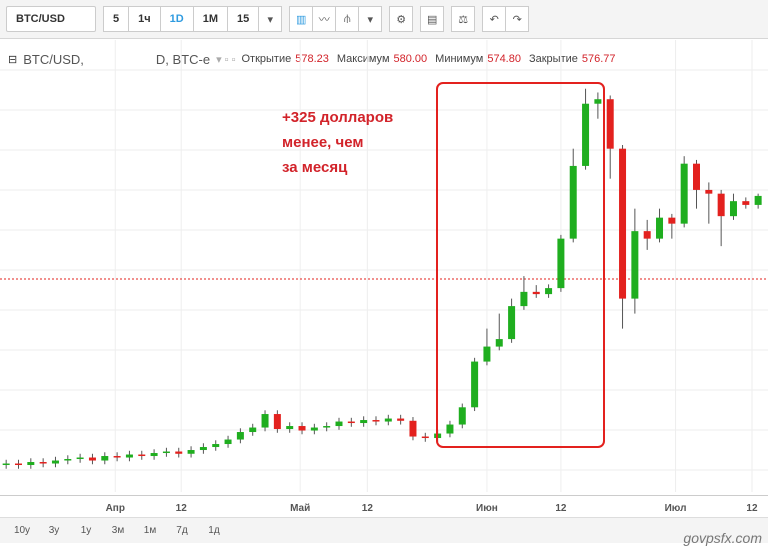  What do you see at coordinates (676, 508) in the screenshot?
I see `x-tick-label: Июл` at bounding box center [676, 508].